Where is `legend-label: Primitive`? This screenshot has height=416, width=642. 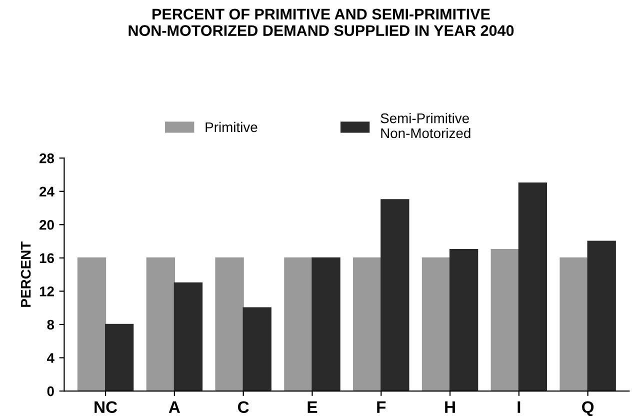
legend-label: Primitive is located at coordinates (232, 127).